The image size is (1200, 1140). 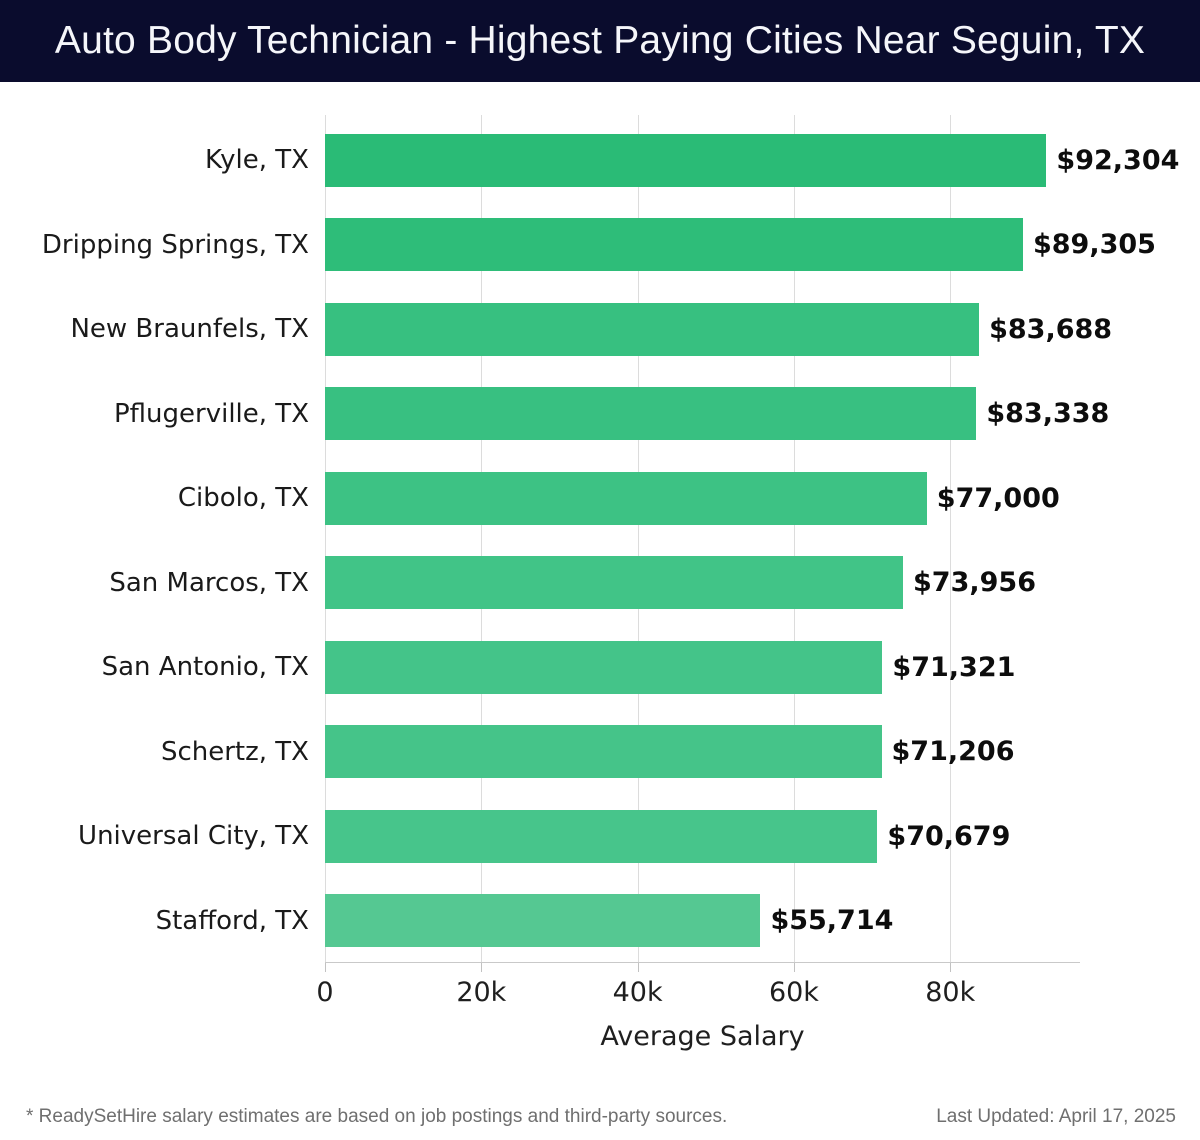 I want to click on bar-track: $92,304, so click(x=752, y=160).